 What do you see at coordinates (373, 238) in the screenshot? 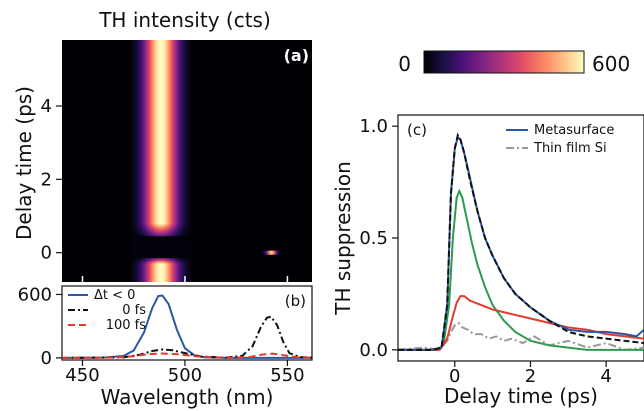
I see `panel-c-ytick-label: 0.5` at bounding box center [373, 238].